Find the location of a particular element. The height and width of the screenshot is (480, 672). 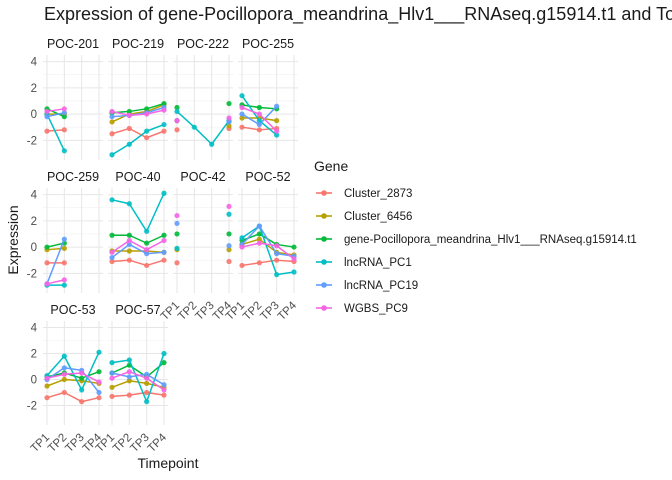

facet-strip-label: POC-57 is located at coordinates (137, 310).